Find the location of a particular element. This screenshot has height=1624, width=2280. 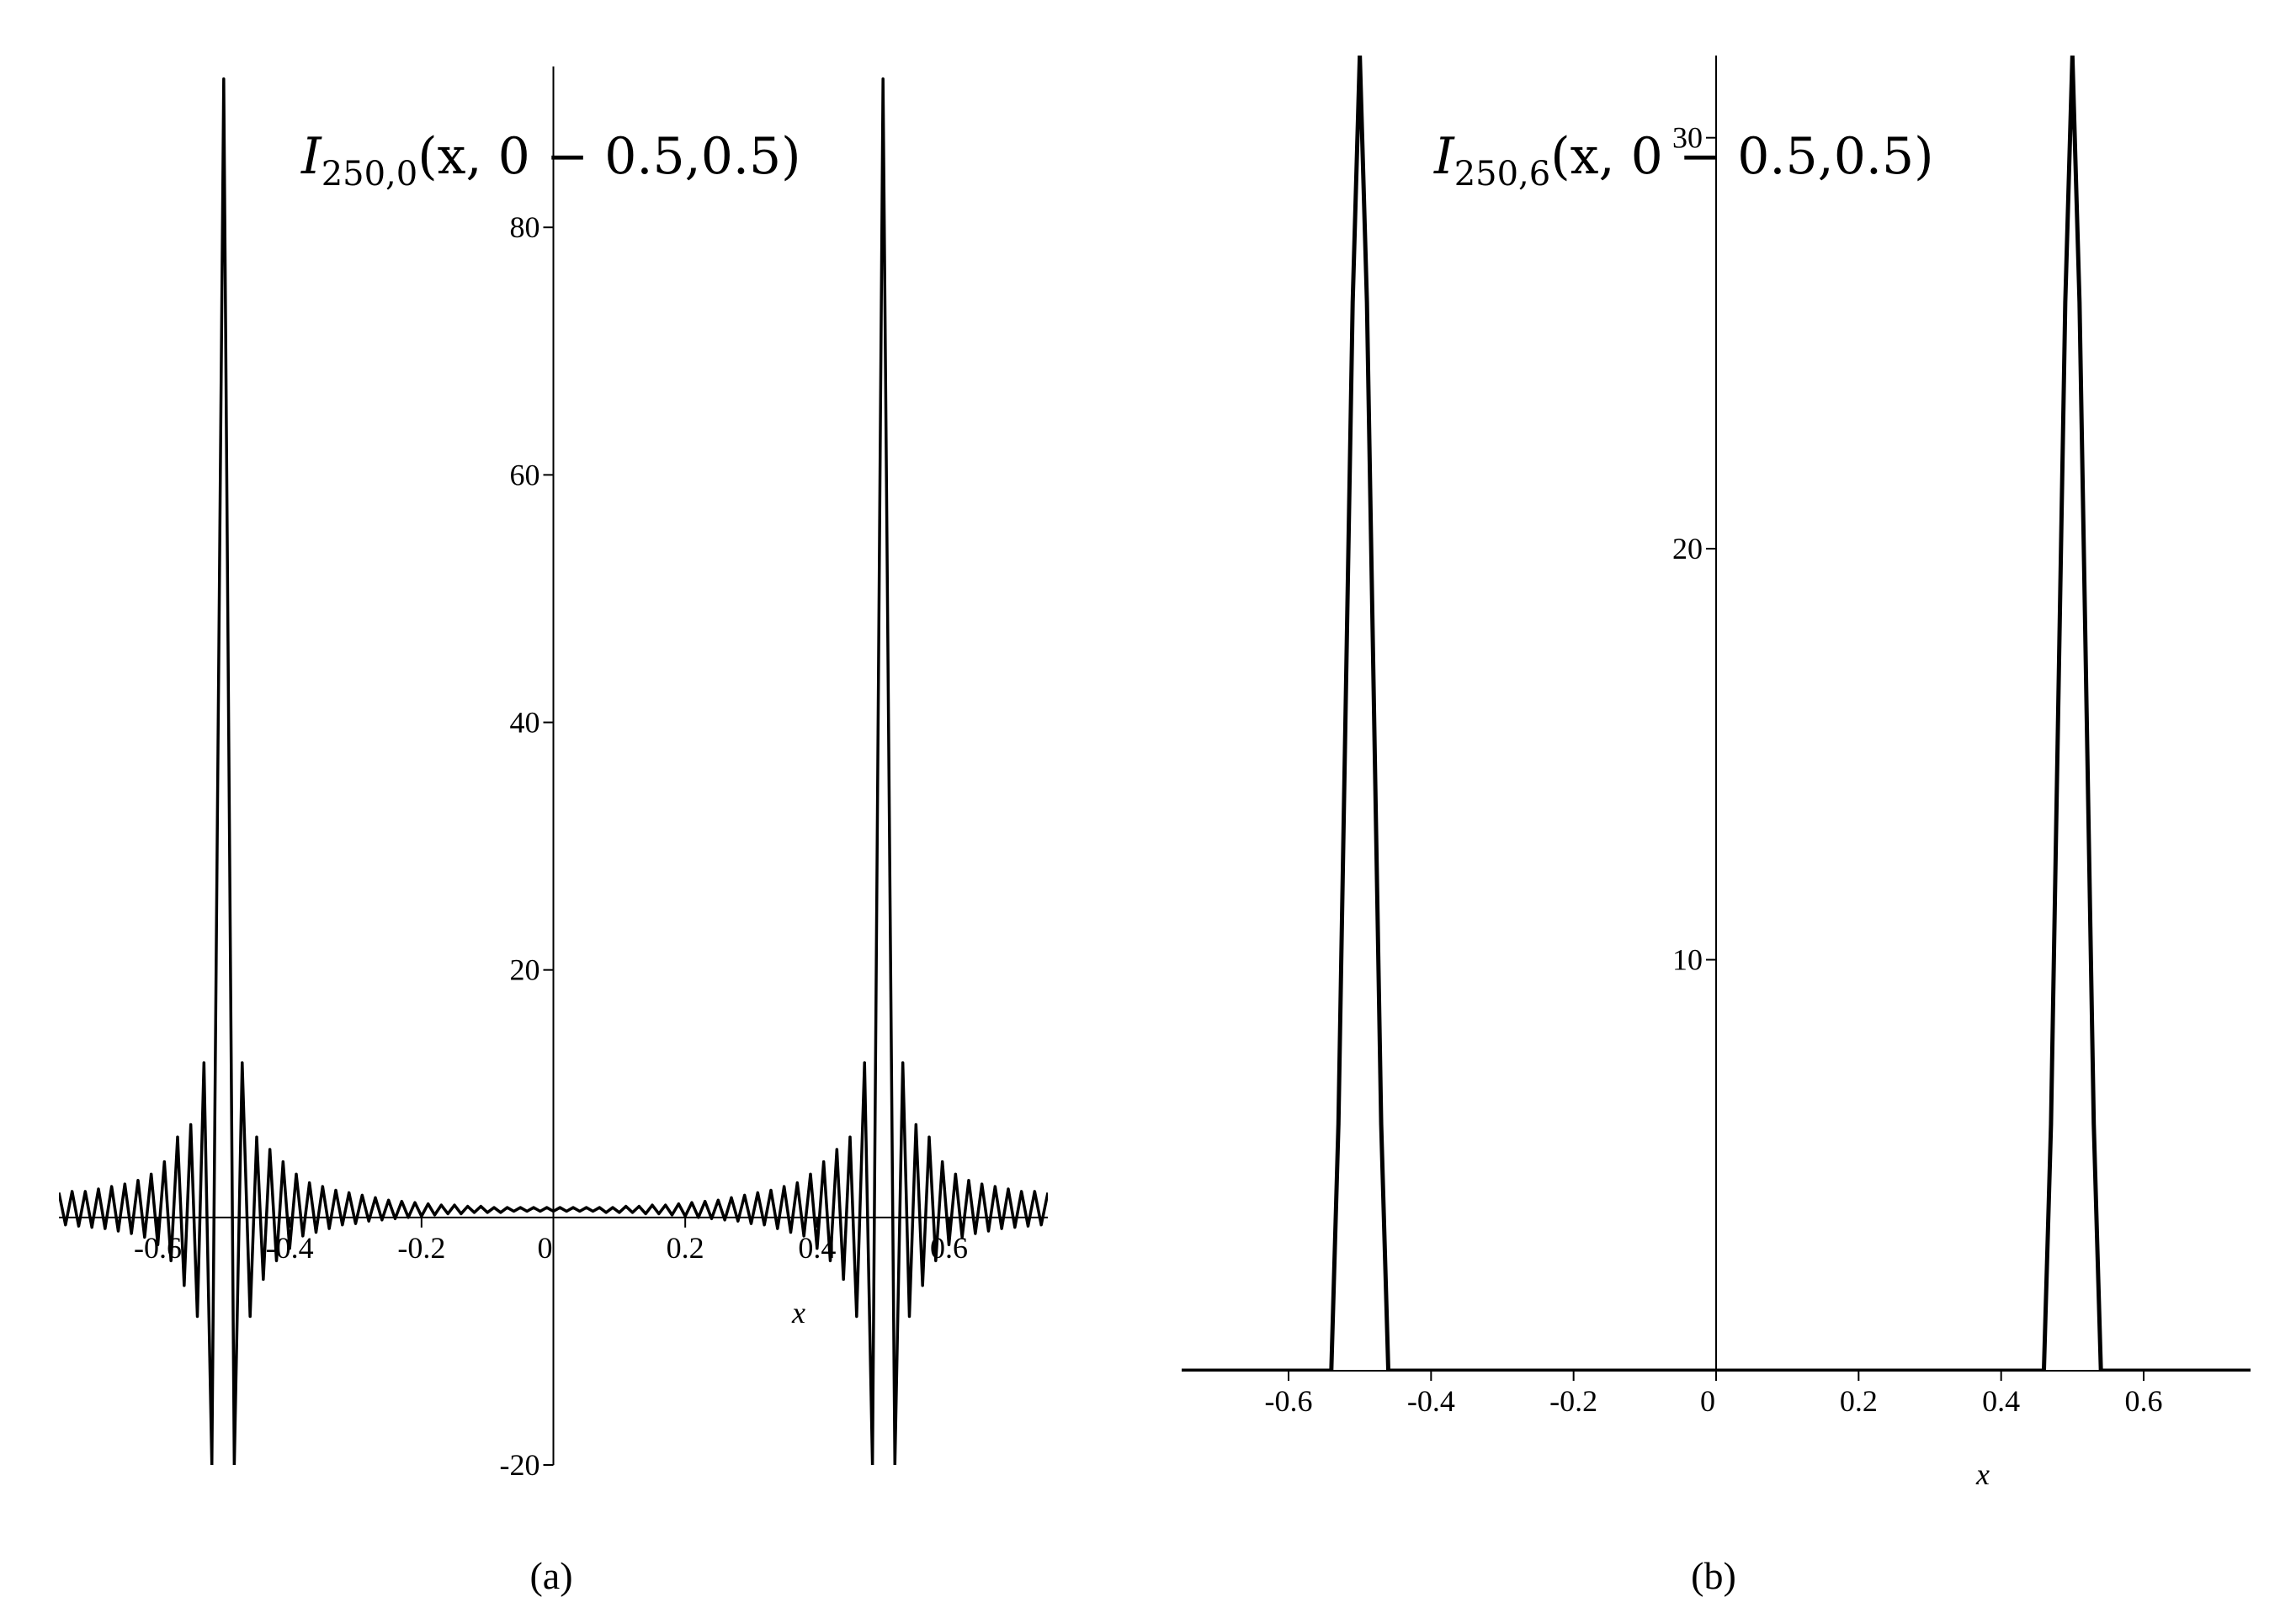

y-tick-label: 80 is located at coordinates (525, 227).